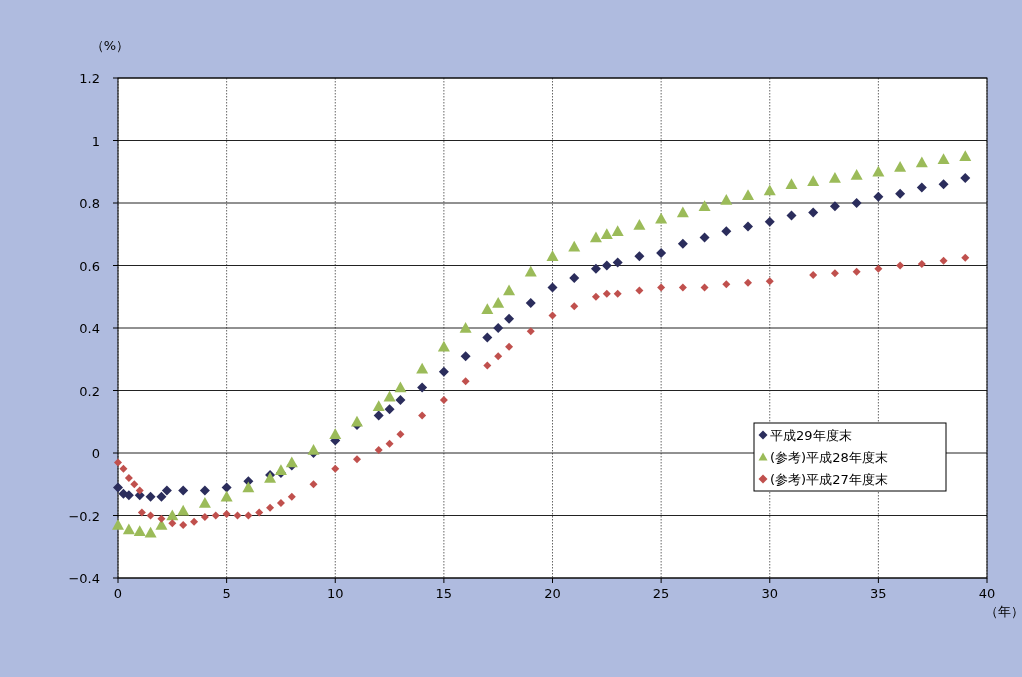 This screenshot has width=1022, height=677. Describe the element at coordinates (770, 593) in the screenshot. I see `x-tick-label: 30` at that location.